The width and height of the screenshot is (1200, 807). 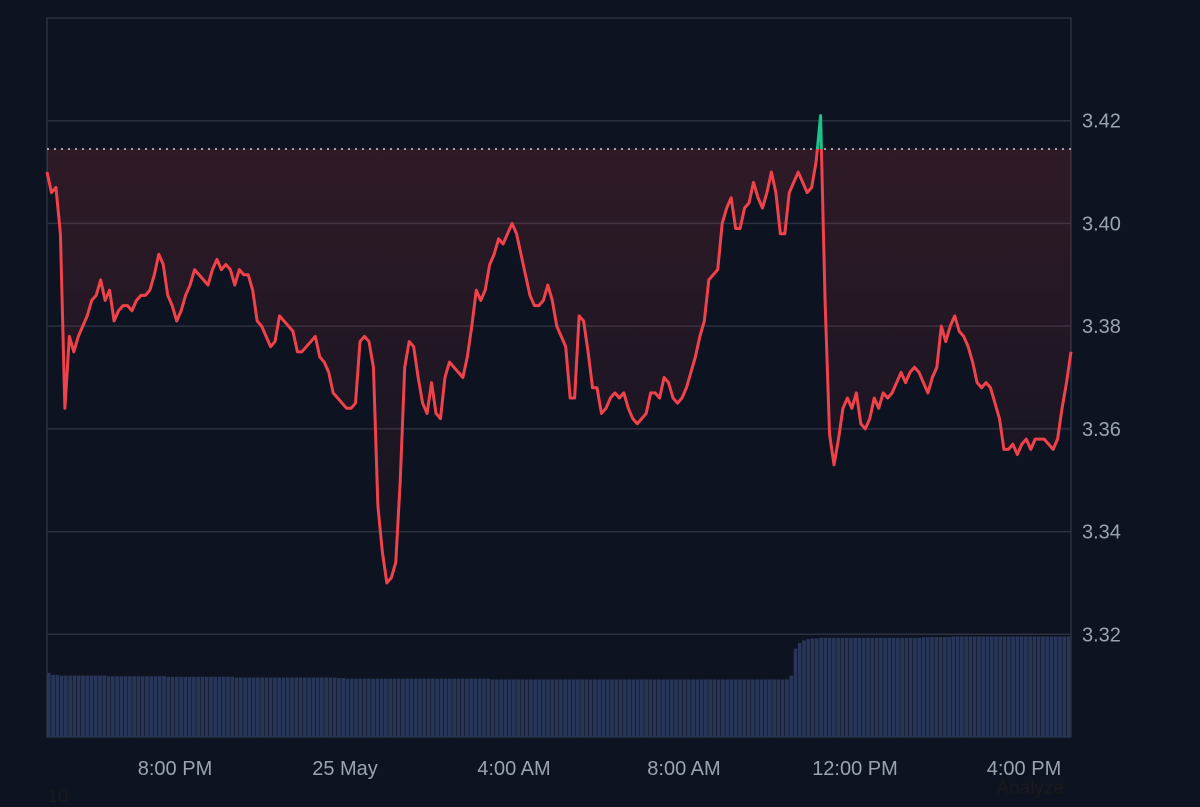 What do you see at coordinates (1030, 788) in the screenshot?
I see `footer-analyze-link: Analyze` at bounding box center [1030, 788].